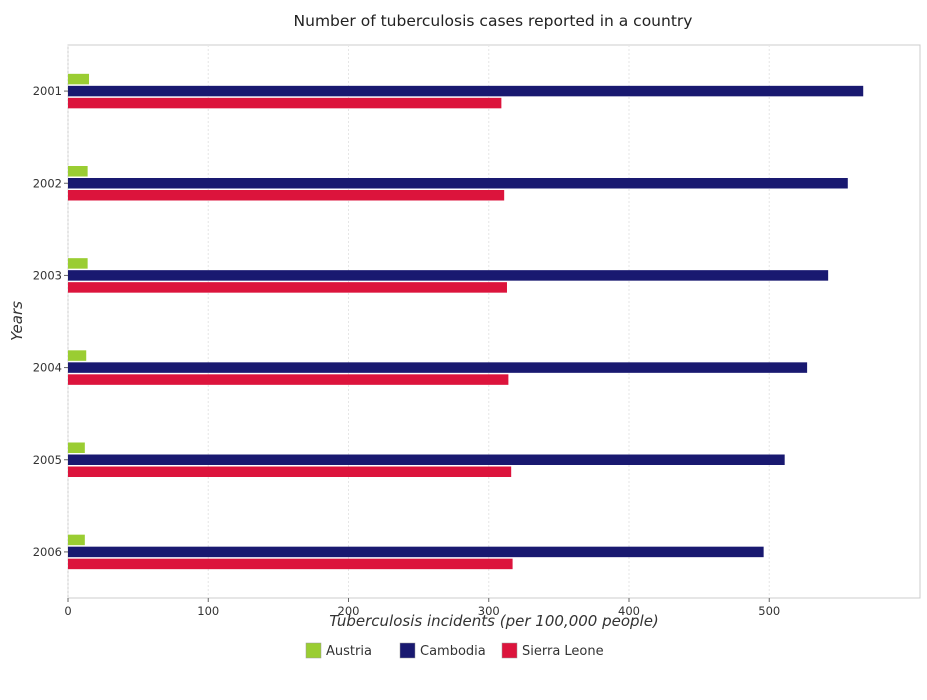 Image resolution: width=927 pixels, height=700 pixels. I want to click on x-tick-label: 400, so click(629, 611).